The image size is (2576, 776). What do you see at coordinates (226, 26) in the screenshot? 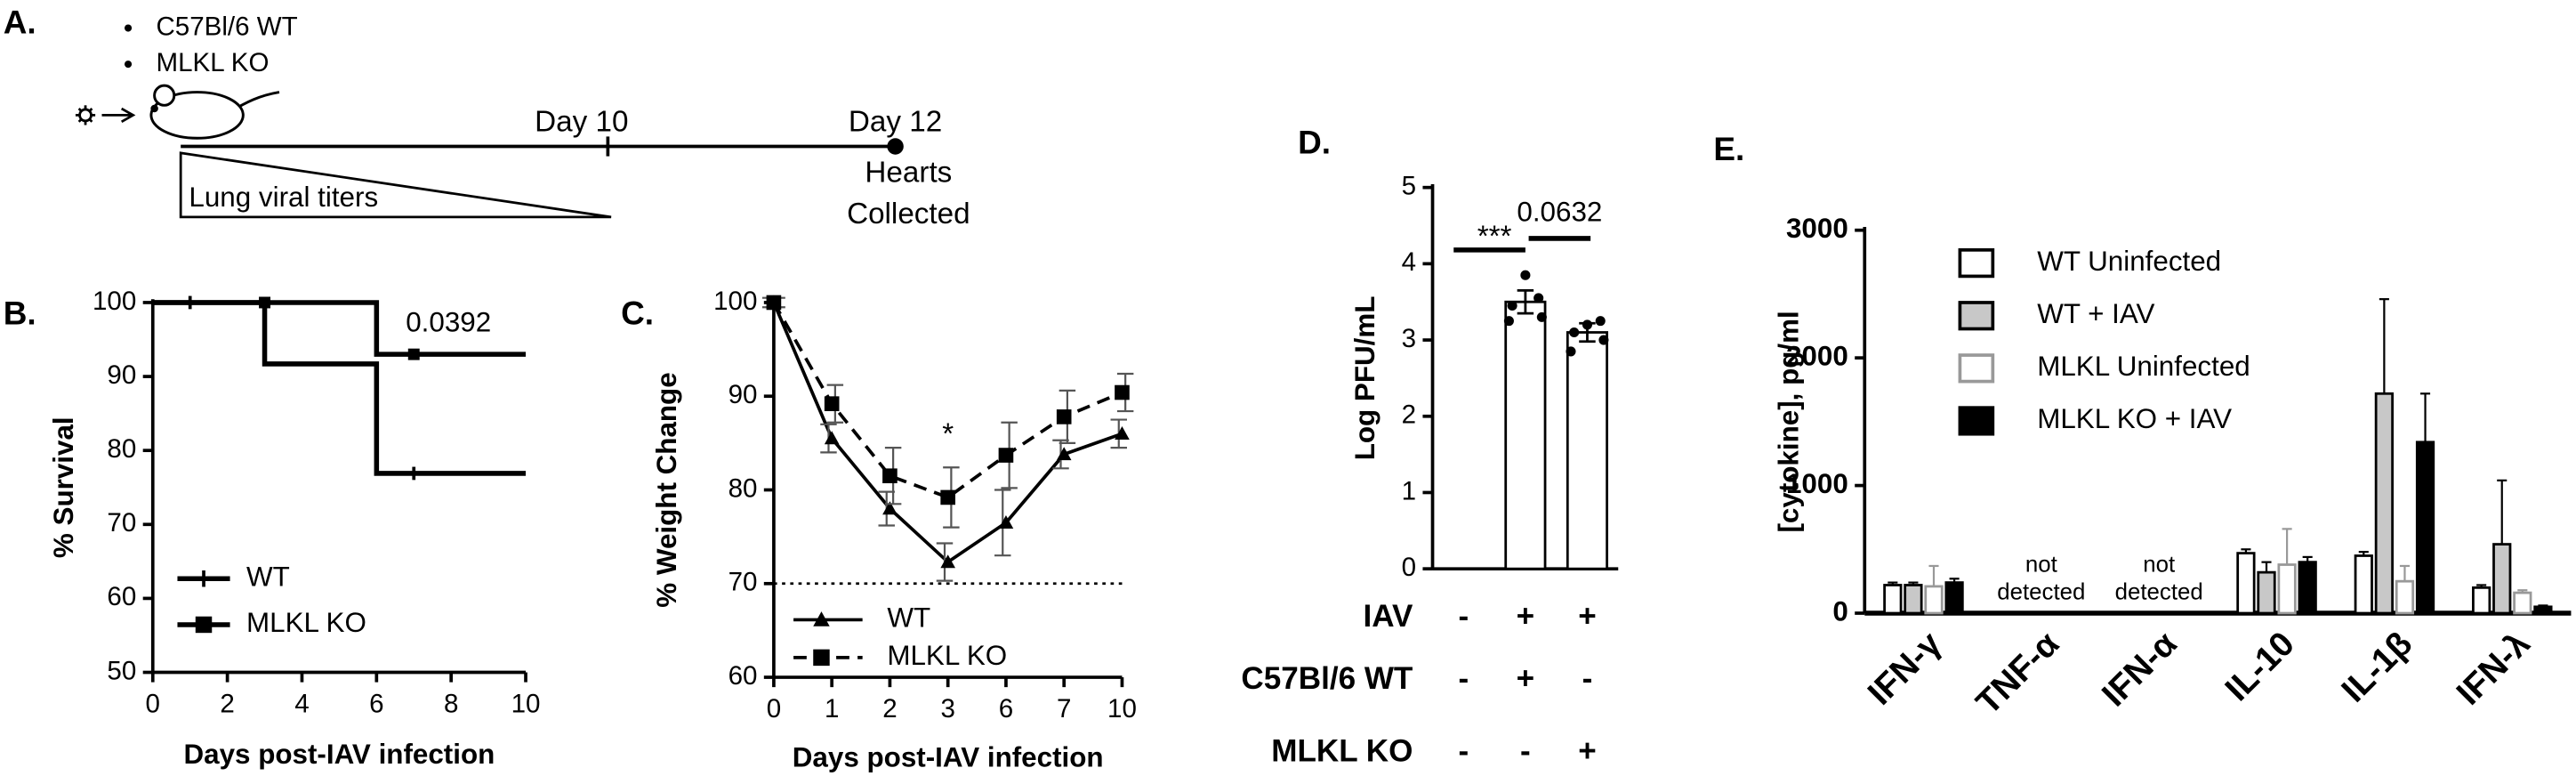
I see `bullet-text: C57Bl/6 WT` at bounding box center [226, 26].